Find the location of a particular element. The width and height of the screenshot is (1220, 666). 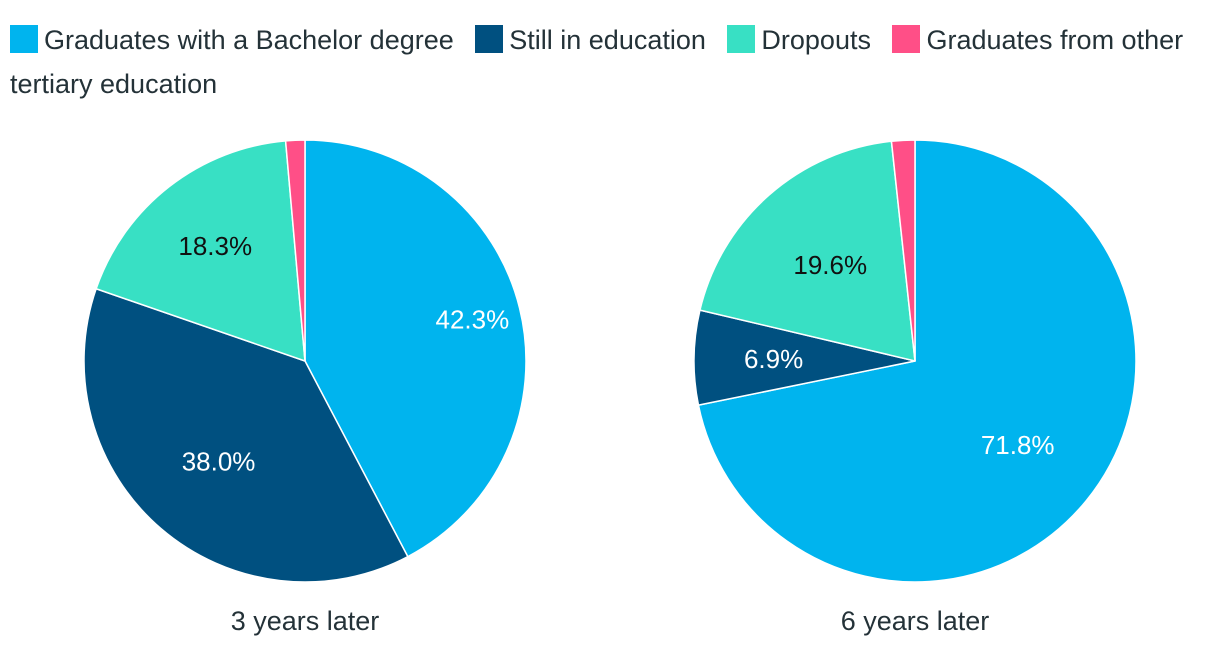

pie-slice-label-0-2: 18.3% is located at coordinates (215, 246).